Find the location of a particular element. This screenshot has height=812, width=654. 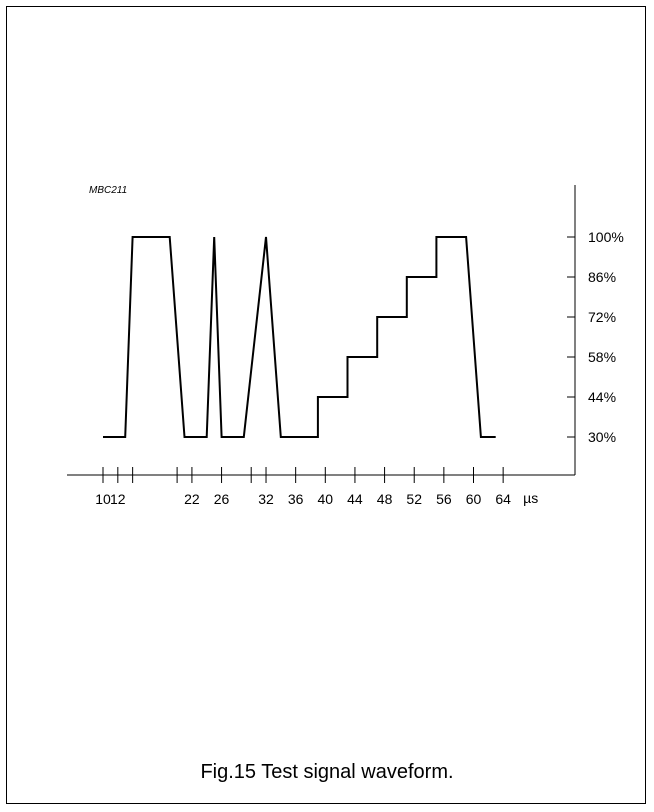

x-tick-label: 22 is located at coordinates (192, 499).